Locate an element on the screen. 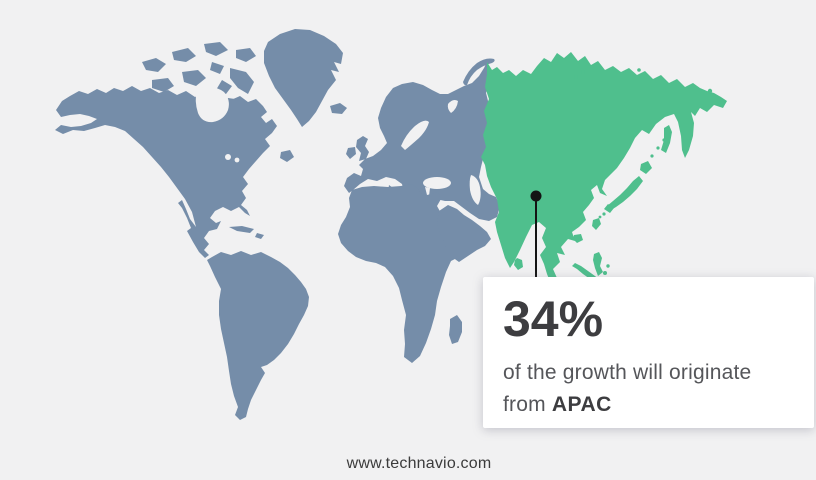 The width and height of the screenshot is (816, 480). map-south-america is located at coordinates (258, 335).